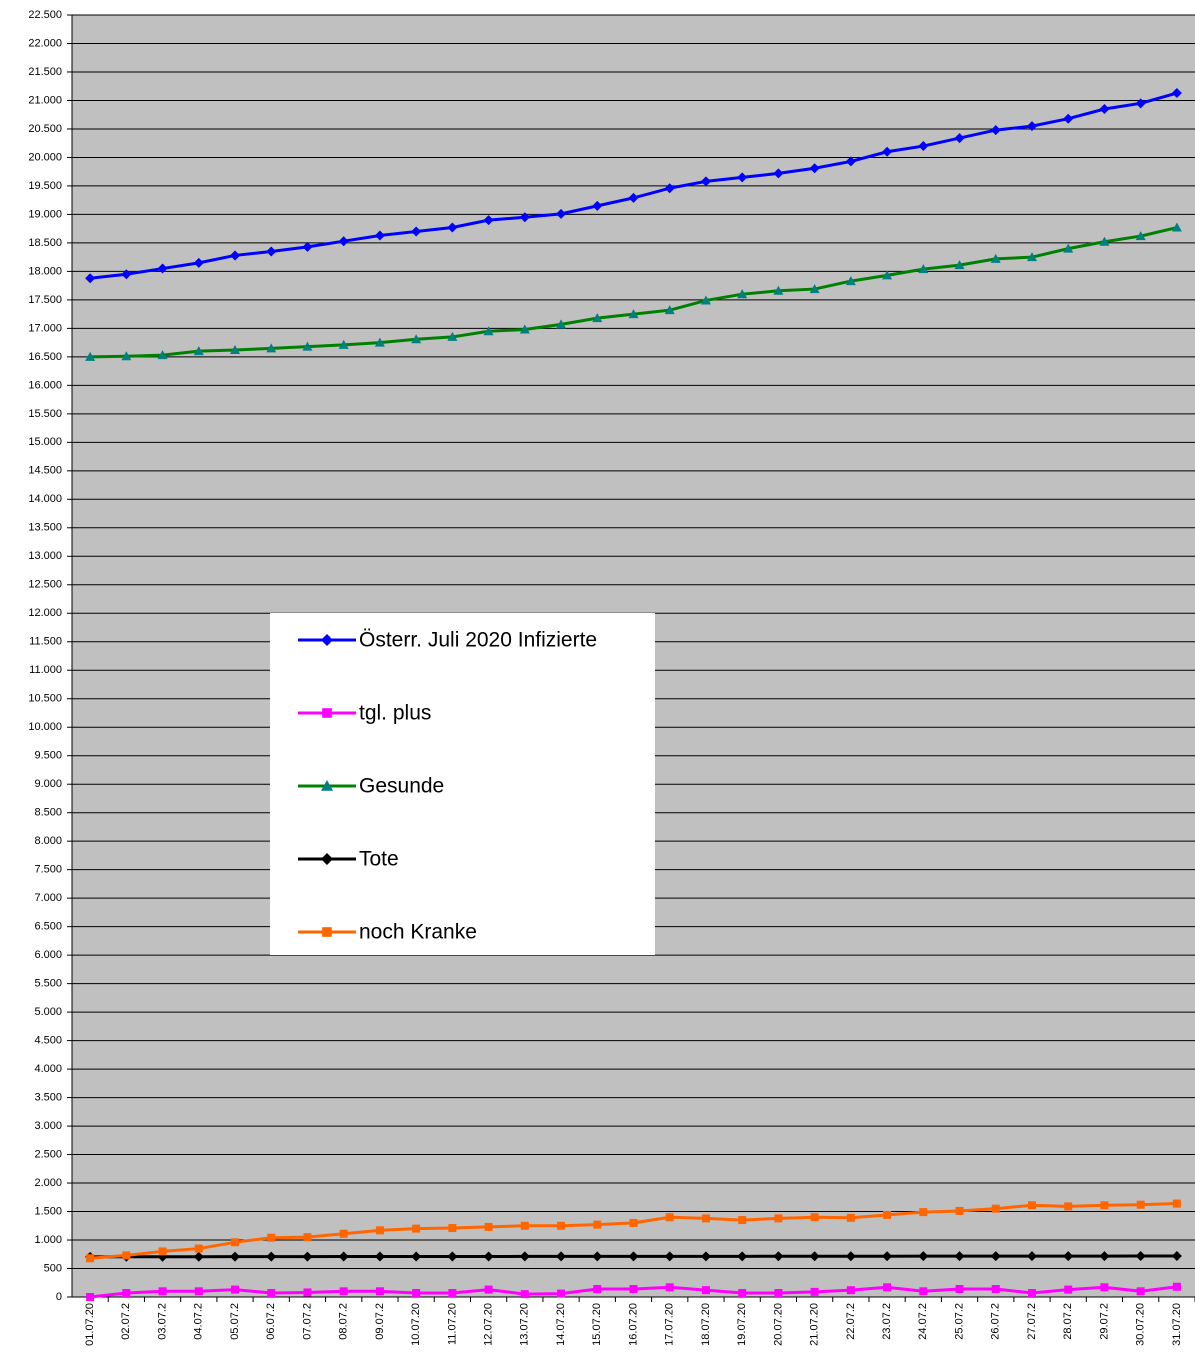 The image size is (1195, 1372). What do you see at coordinates (45, 642) in the screenshot?
I see `y-tick-label: 11.500` at bounding box center [45, 642].